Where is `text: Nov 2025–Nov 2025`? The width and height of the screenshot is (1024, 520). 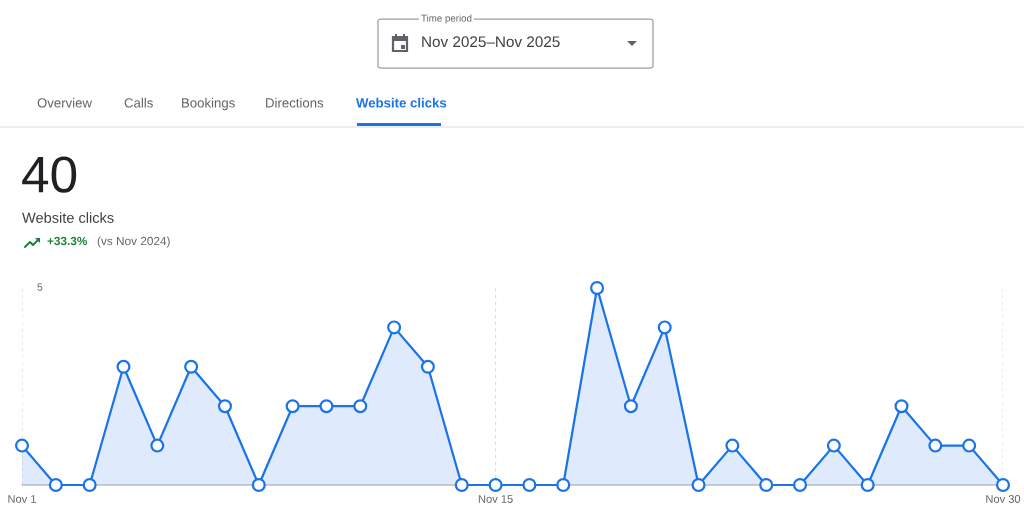 text: Nov 2025–Nov 2025 is located at coordinates (491, 42).